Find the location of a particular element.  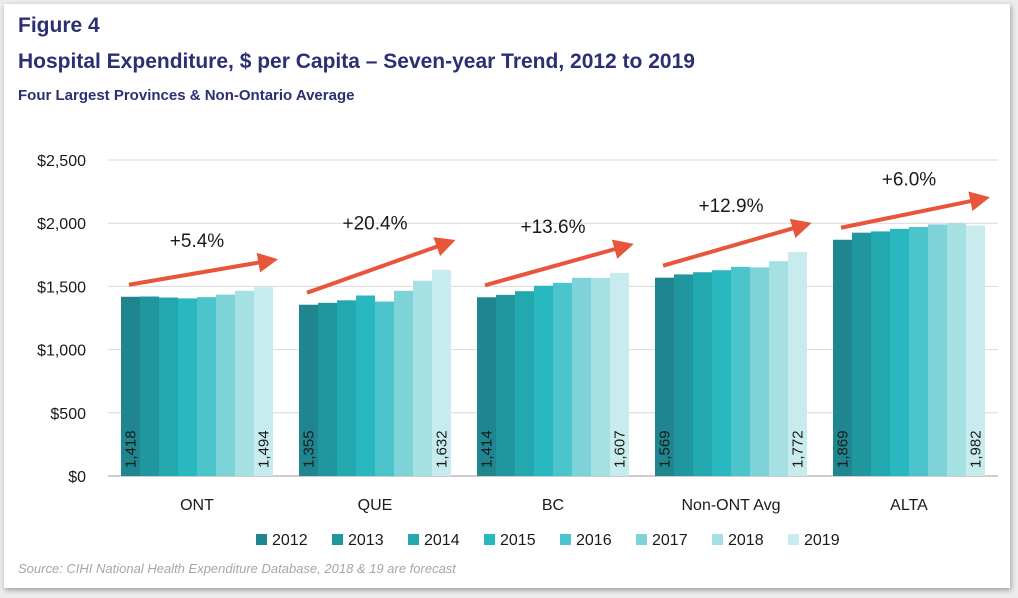

legend-label: 2015 is located at coordinates (518, 540).